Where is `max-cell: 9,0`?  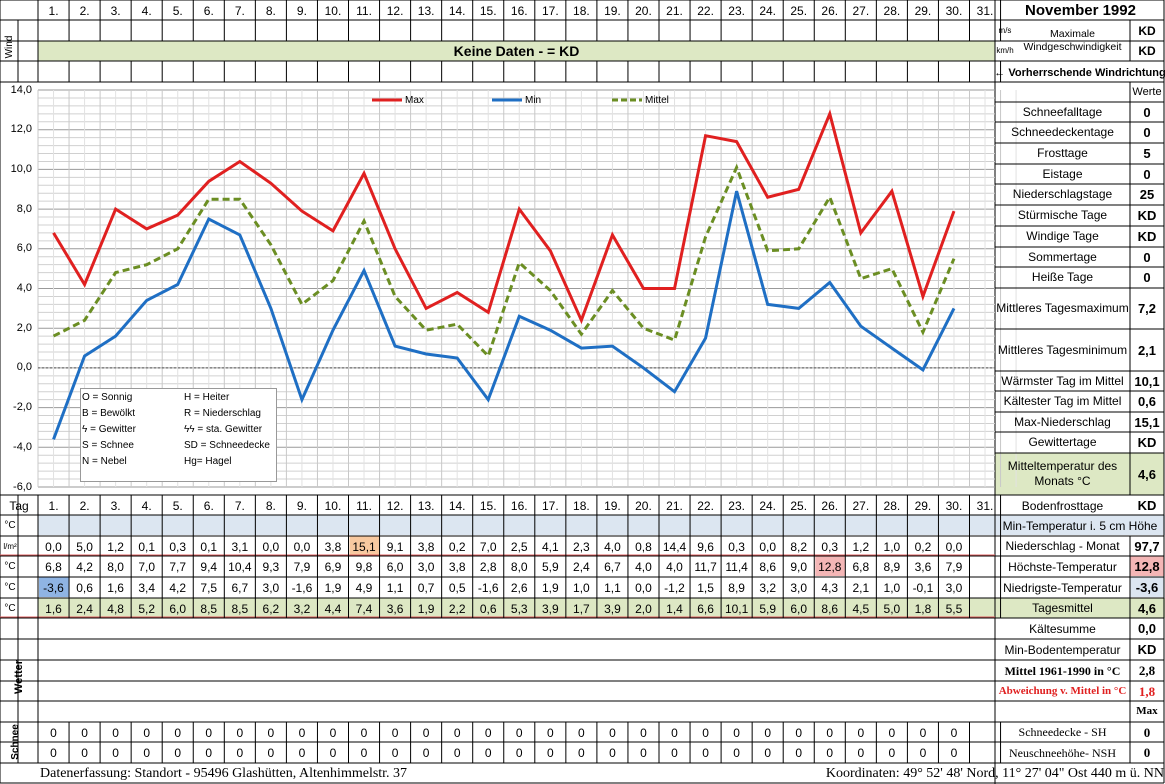
max-cell: 9,0 is located at coordinates (799, 566).